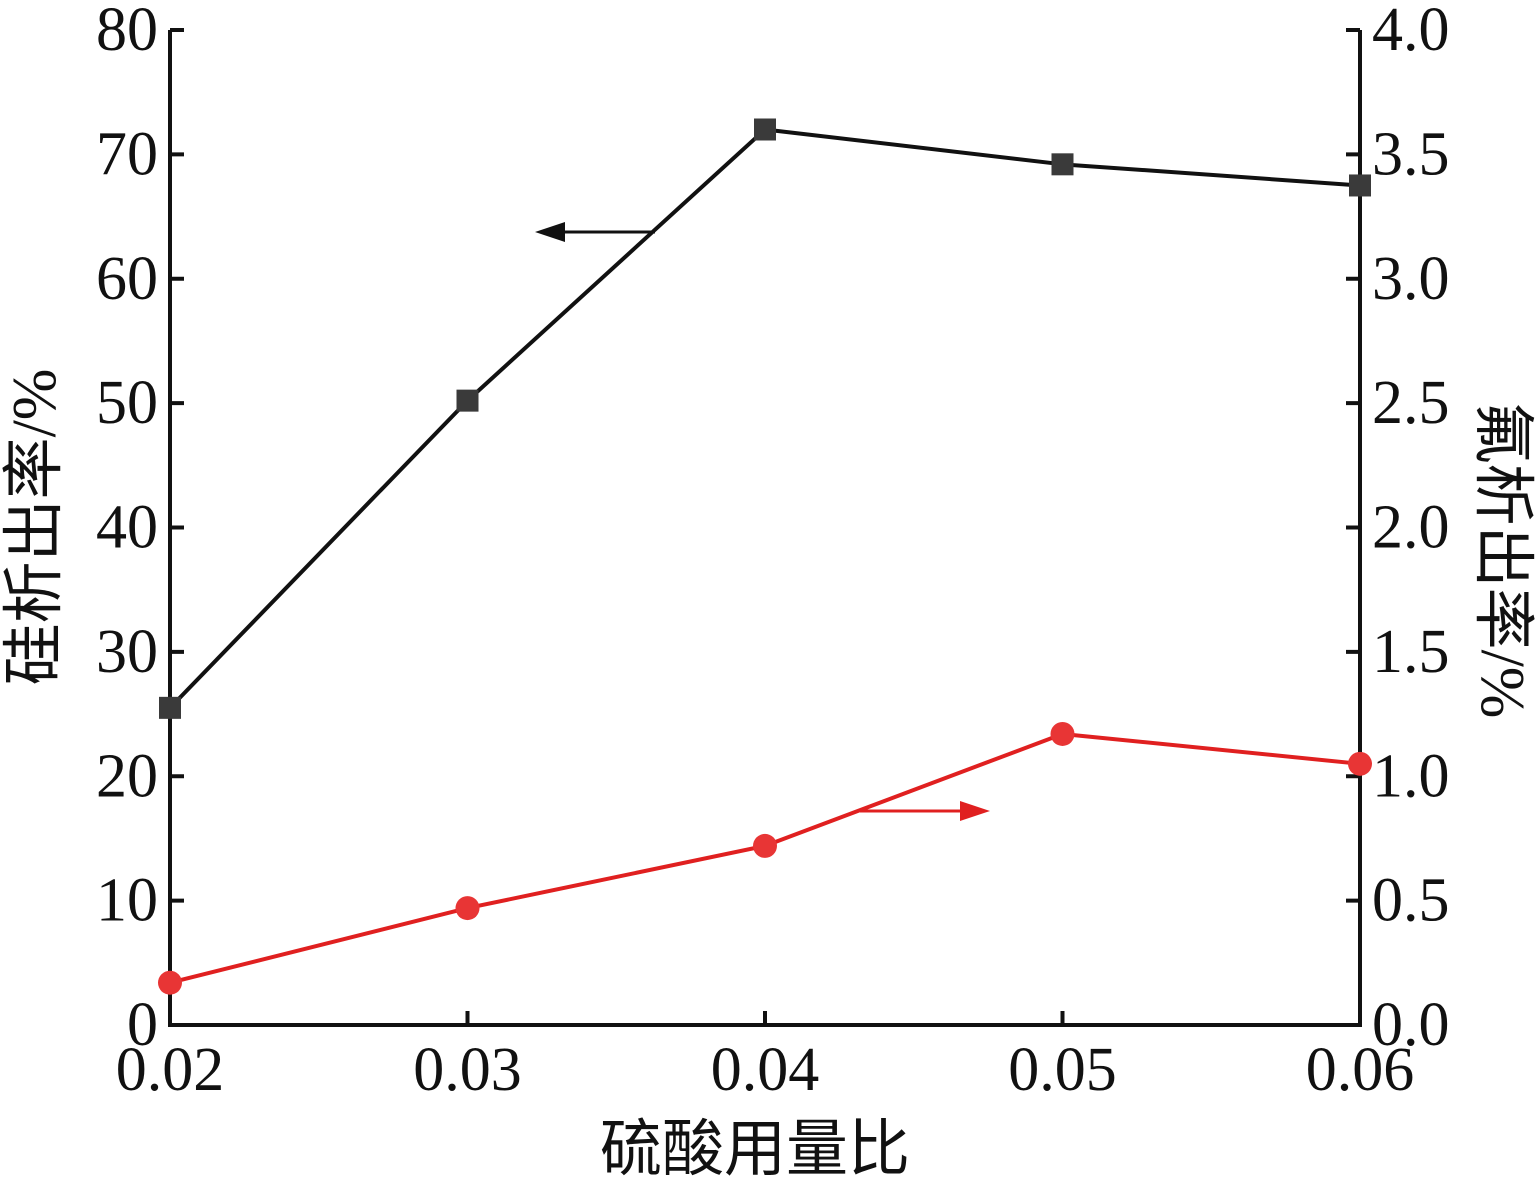  I want to click on left-arrow-head, so click(550, 232).